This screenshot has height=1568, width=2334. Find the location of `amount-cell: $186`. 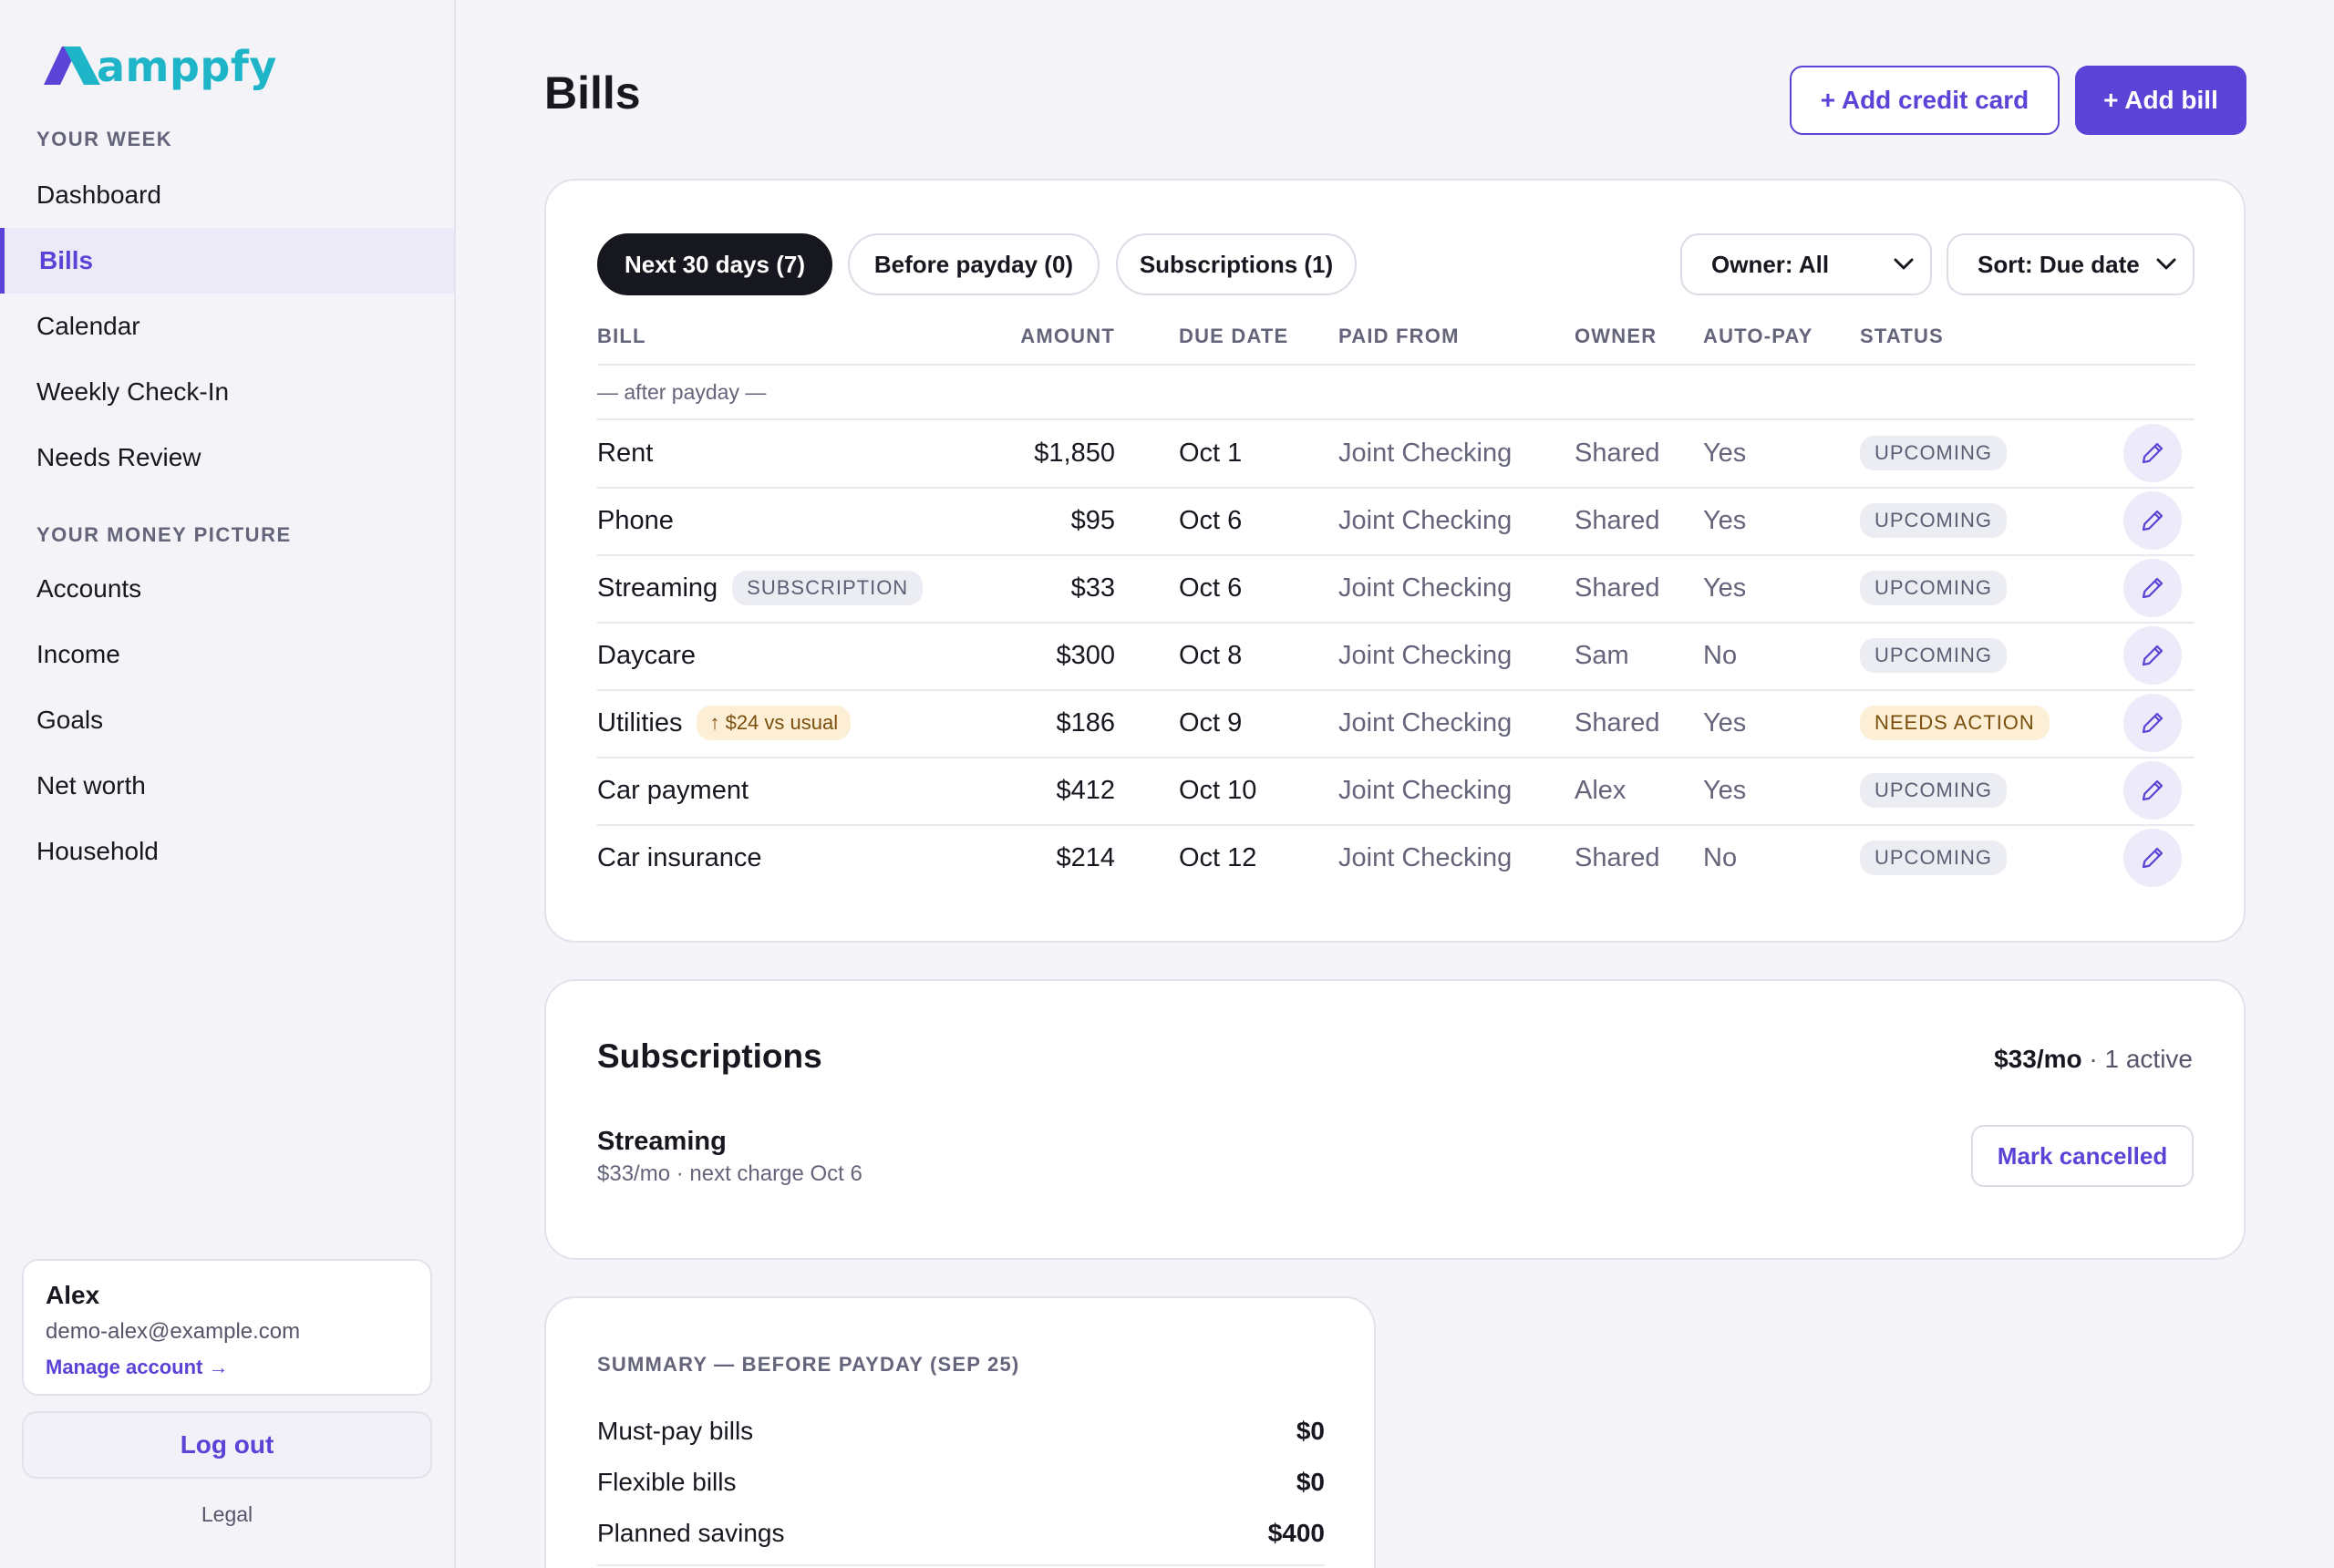

amount-cell: $186 is located at coordinates (1085, 722).